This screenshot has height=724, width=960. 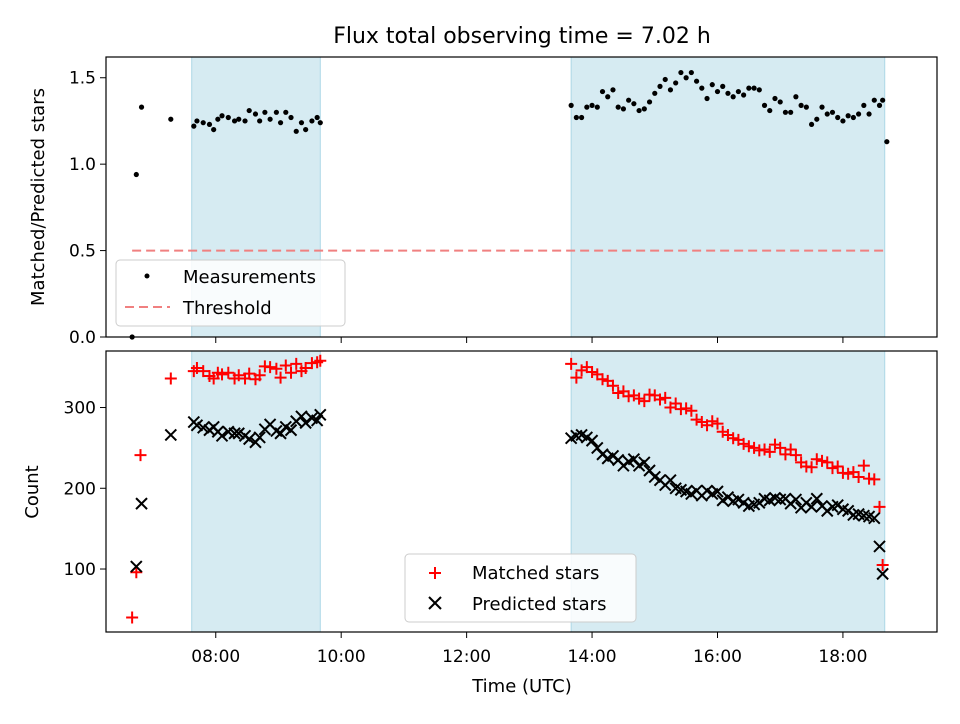 What do you see at coordinates (80, 489) in the screenshot?
I see `bottom-y-tick-label: 200` at bounding box center [80, 489].